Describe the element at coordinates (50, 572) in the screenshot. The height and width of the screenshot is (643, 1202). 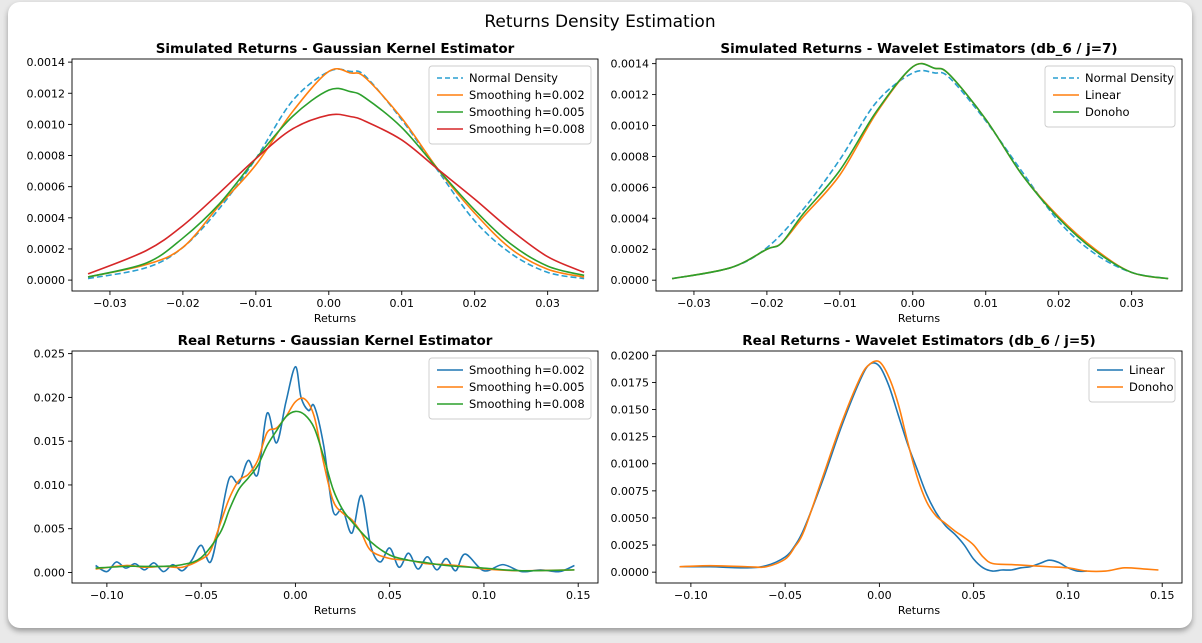
I see `y-tick-label: 0.000` at that location.